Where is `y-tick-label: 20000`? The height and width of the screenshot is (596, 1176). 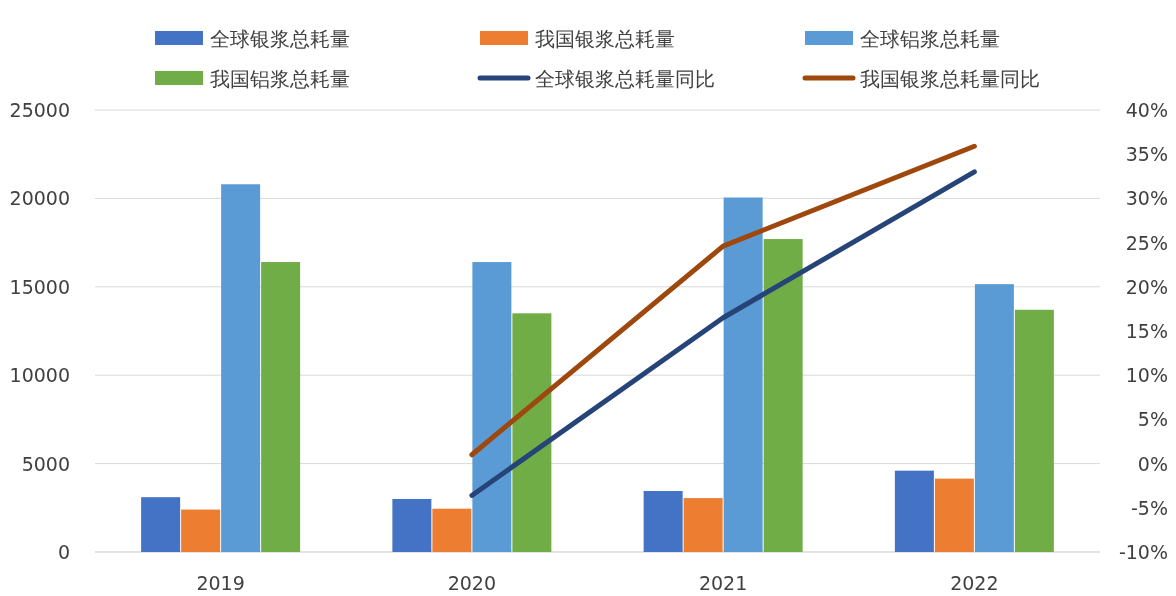 y-tick-label: 20000 is located at coordinates (39, 198).